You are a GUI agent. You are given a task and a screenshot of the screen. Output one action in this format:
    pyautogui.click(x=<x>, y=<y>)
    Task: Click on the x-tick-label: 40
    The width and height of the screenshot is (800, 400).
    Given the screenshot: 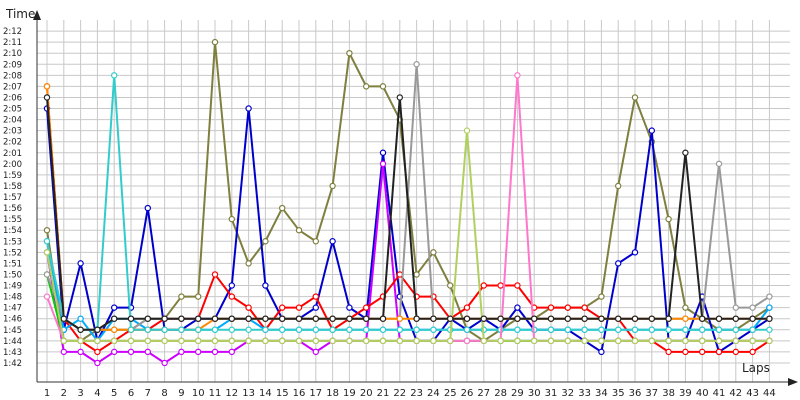 What is the action you would take?
    pyautogui.click(x=702, y=393)
    